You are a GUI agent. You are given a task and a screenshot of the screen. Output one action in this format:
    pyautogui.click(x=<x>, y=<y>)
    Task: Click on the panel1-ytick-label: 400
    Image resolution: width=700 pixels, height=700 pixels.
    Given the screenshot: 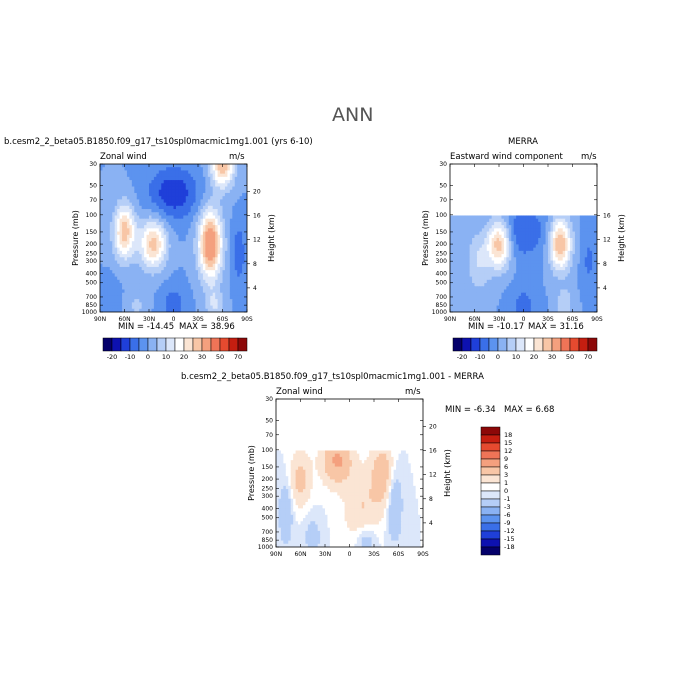 What is the action you would take?
    pyautogui.click(x=92, y=273)
    